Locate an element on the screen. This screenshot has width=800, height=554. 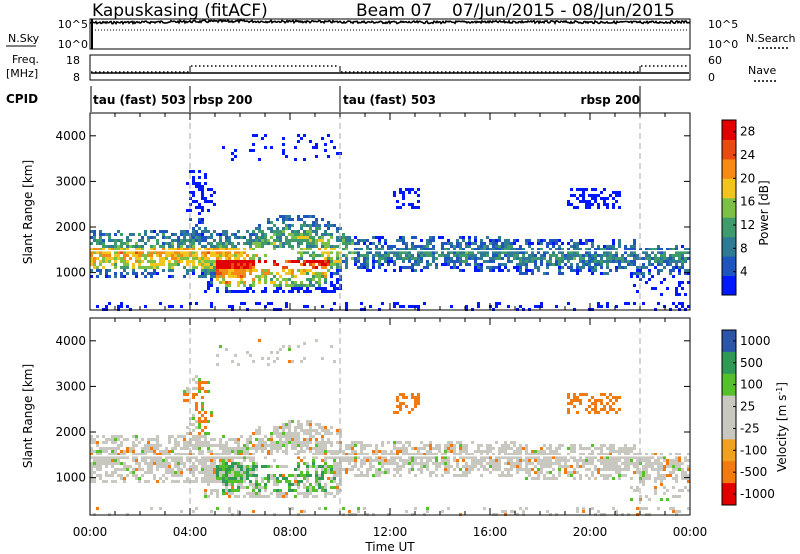
power-colorbar-label: Power [dB] is located at coordinates (764, 212).